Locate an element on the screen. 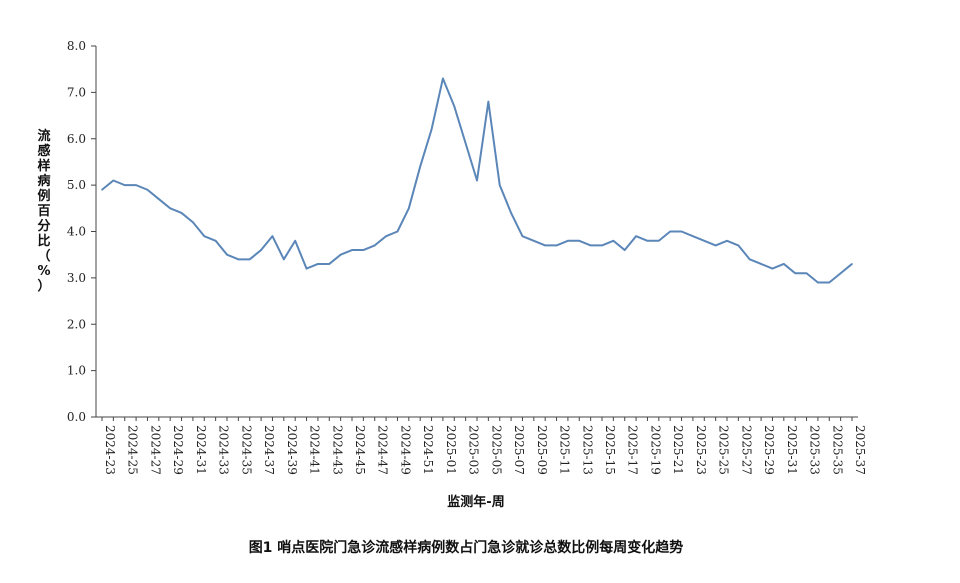  x-tick-label: 2024-49 is located at coordinates (405, 450).